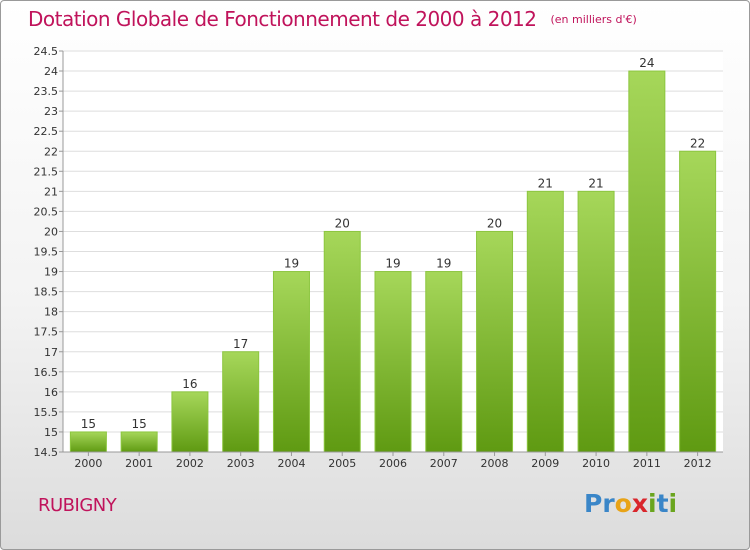  Describe the element at coordinates (77, 505) in the screenshot. I see `commune-name: RUBIGNY` at that location.